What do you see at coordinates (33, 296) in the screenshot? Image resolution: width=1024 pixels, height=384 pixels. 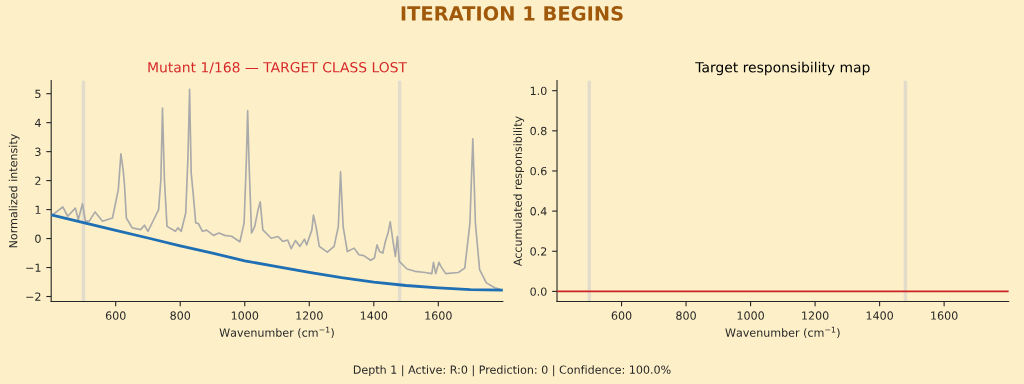 I see `y-tick-label: −2` at bounding box center [33, 296].